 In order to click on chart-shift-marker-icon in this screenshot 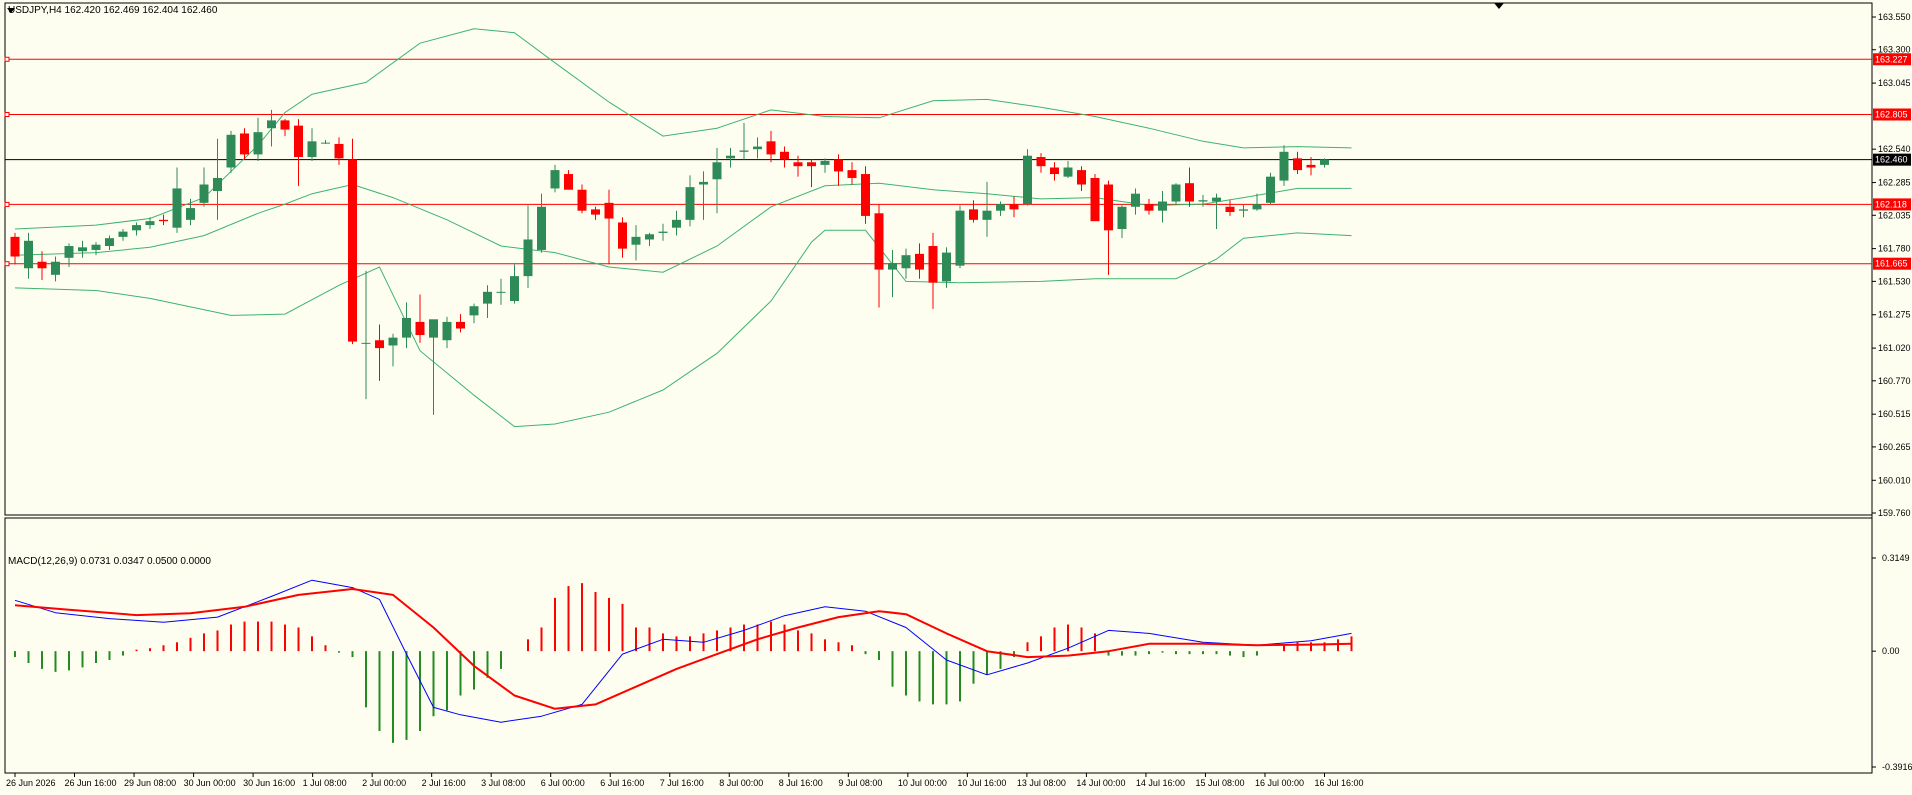, I will do `click(1499, 6)`.